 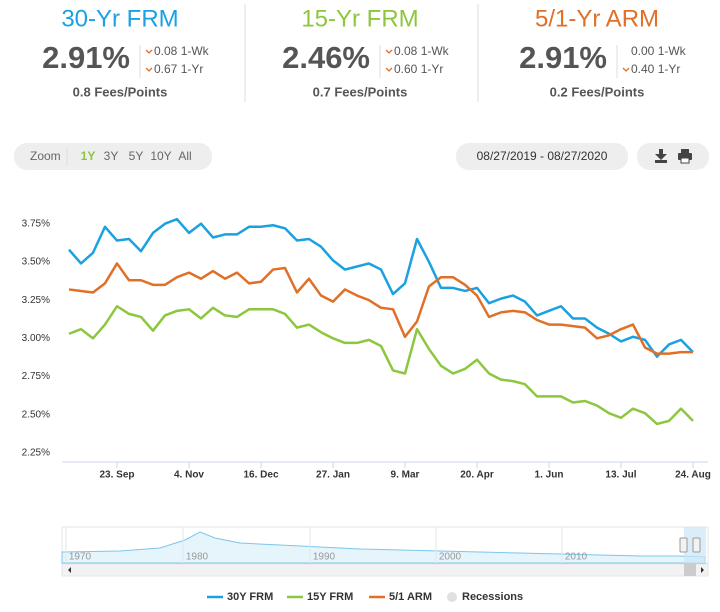 What do you see at coordinates (197, 557) in the screenshot?
I see `nav-year: 1980` at bounding box center [197, 557].